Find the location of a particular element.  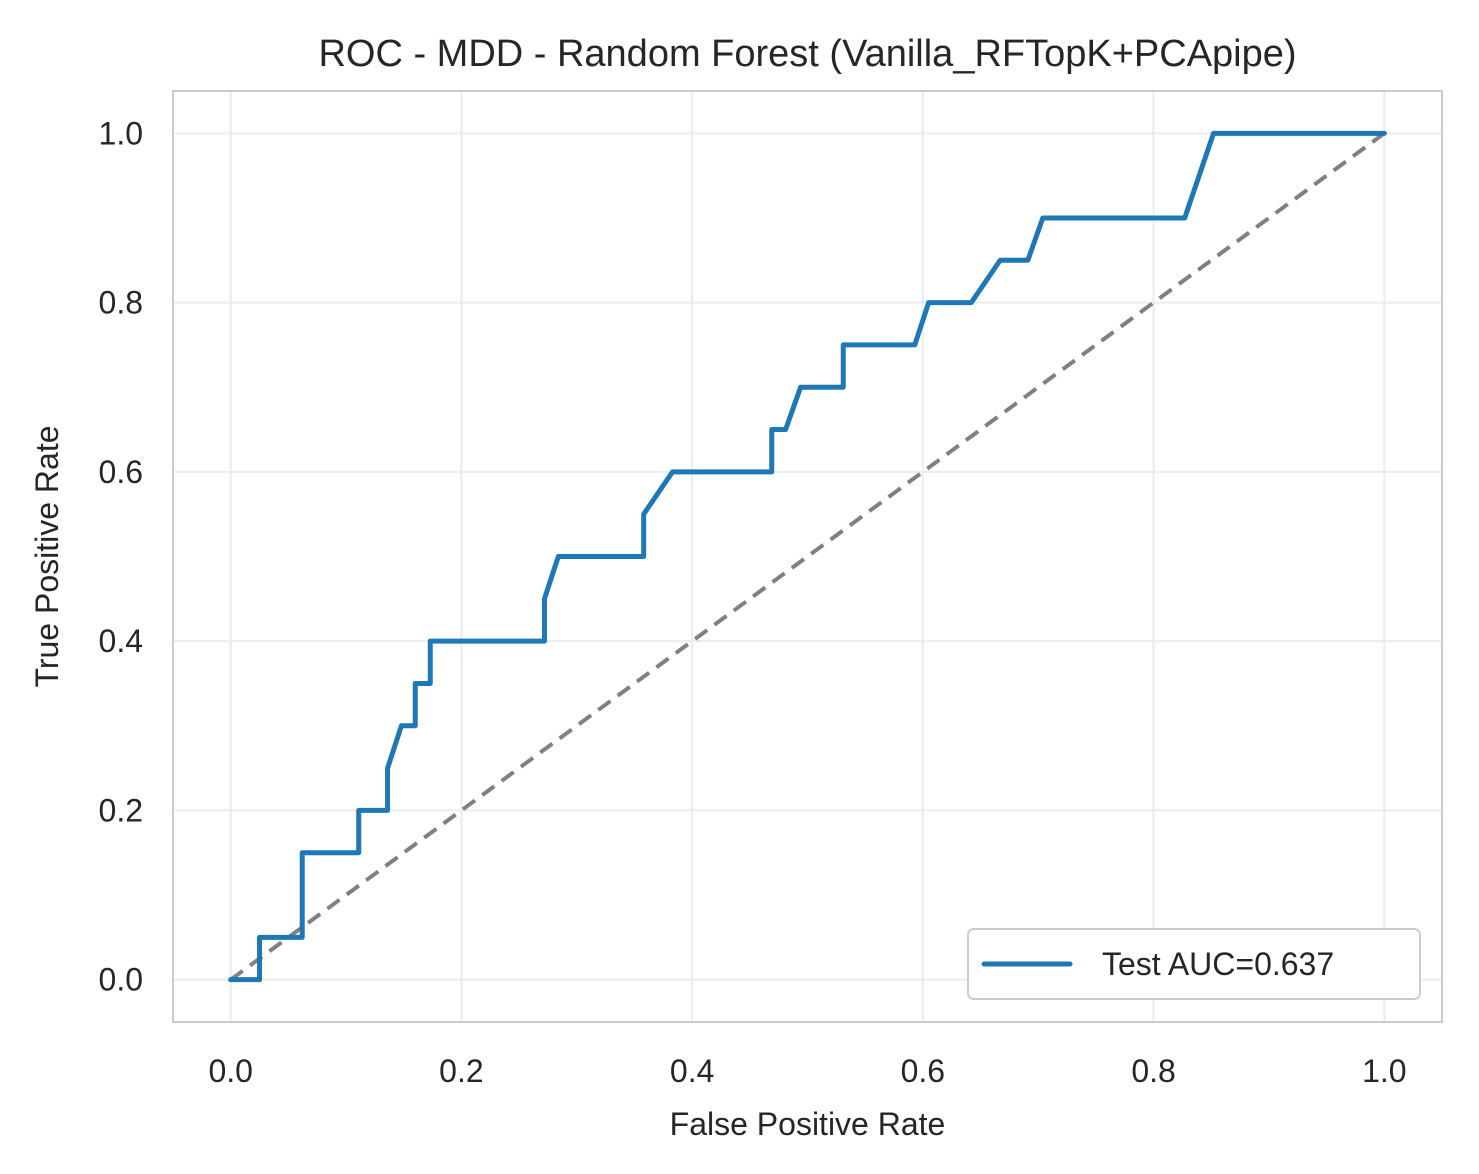

x-ticks: 0.0 0.2 0.4 0.6 0.8 1.0 is located at coordinates (807, 1071).